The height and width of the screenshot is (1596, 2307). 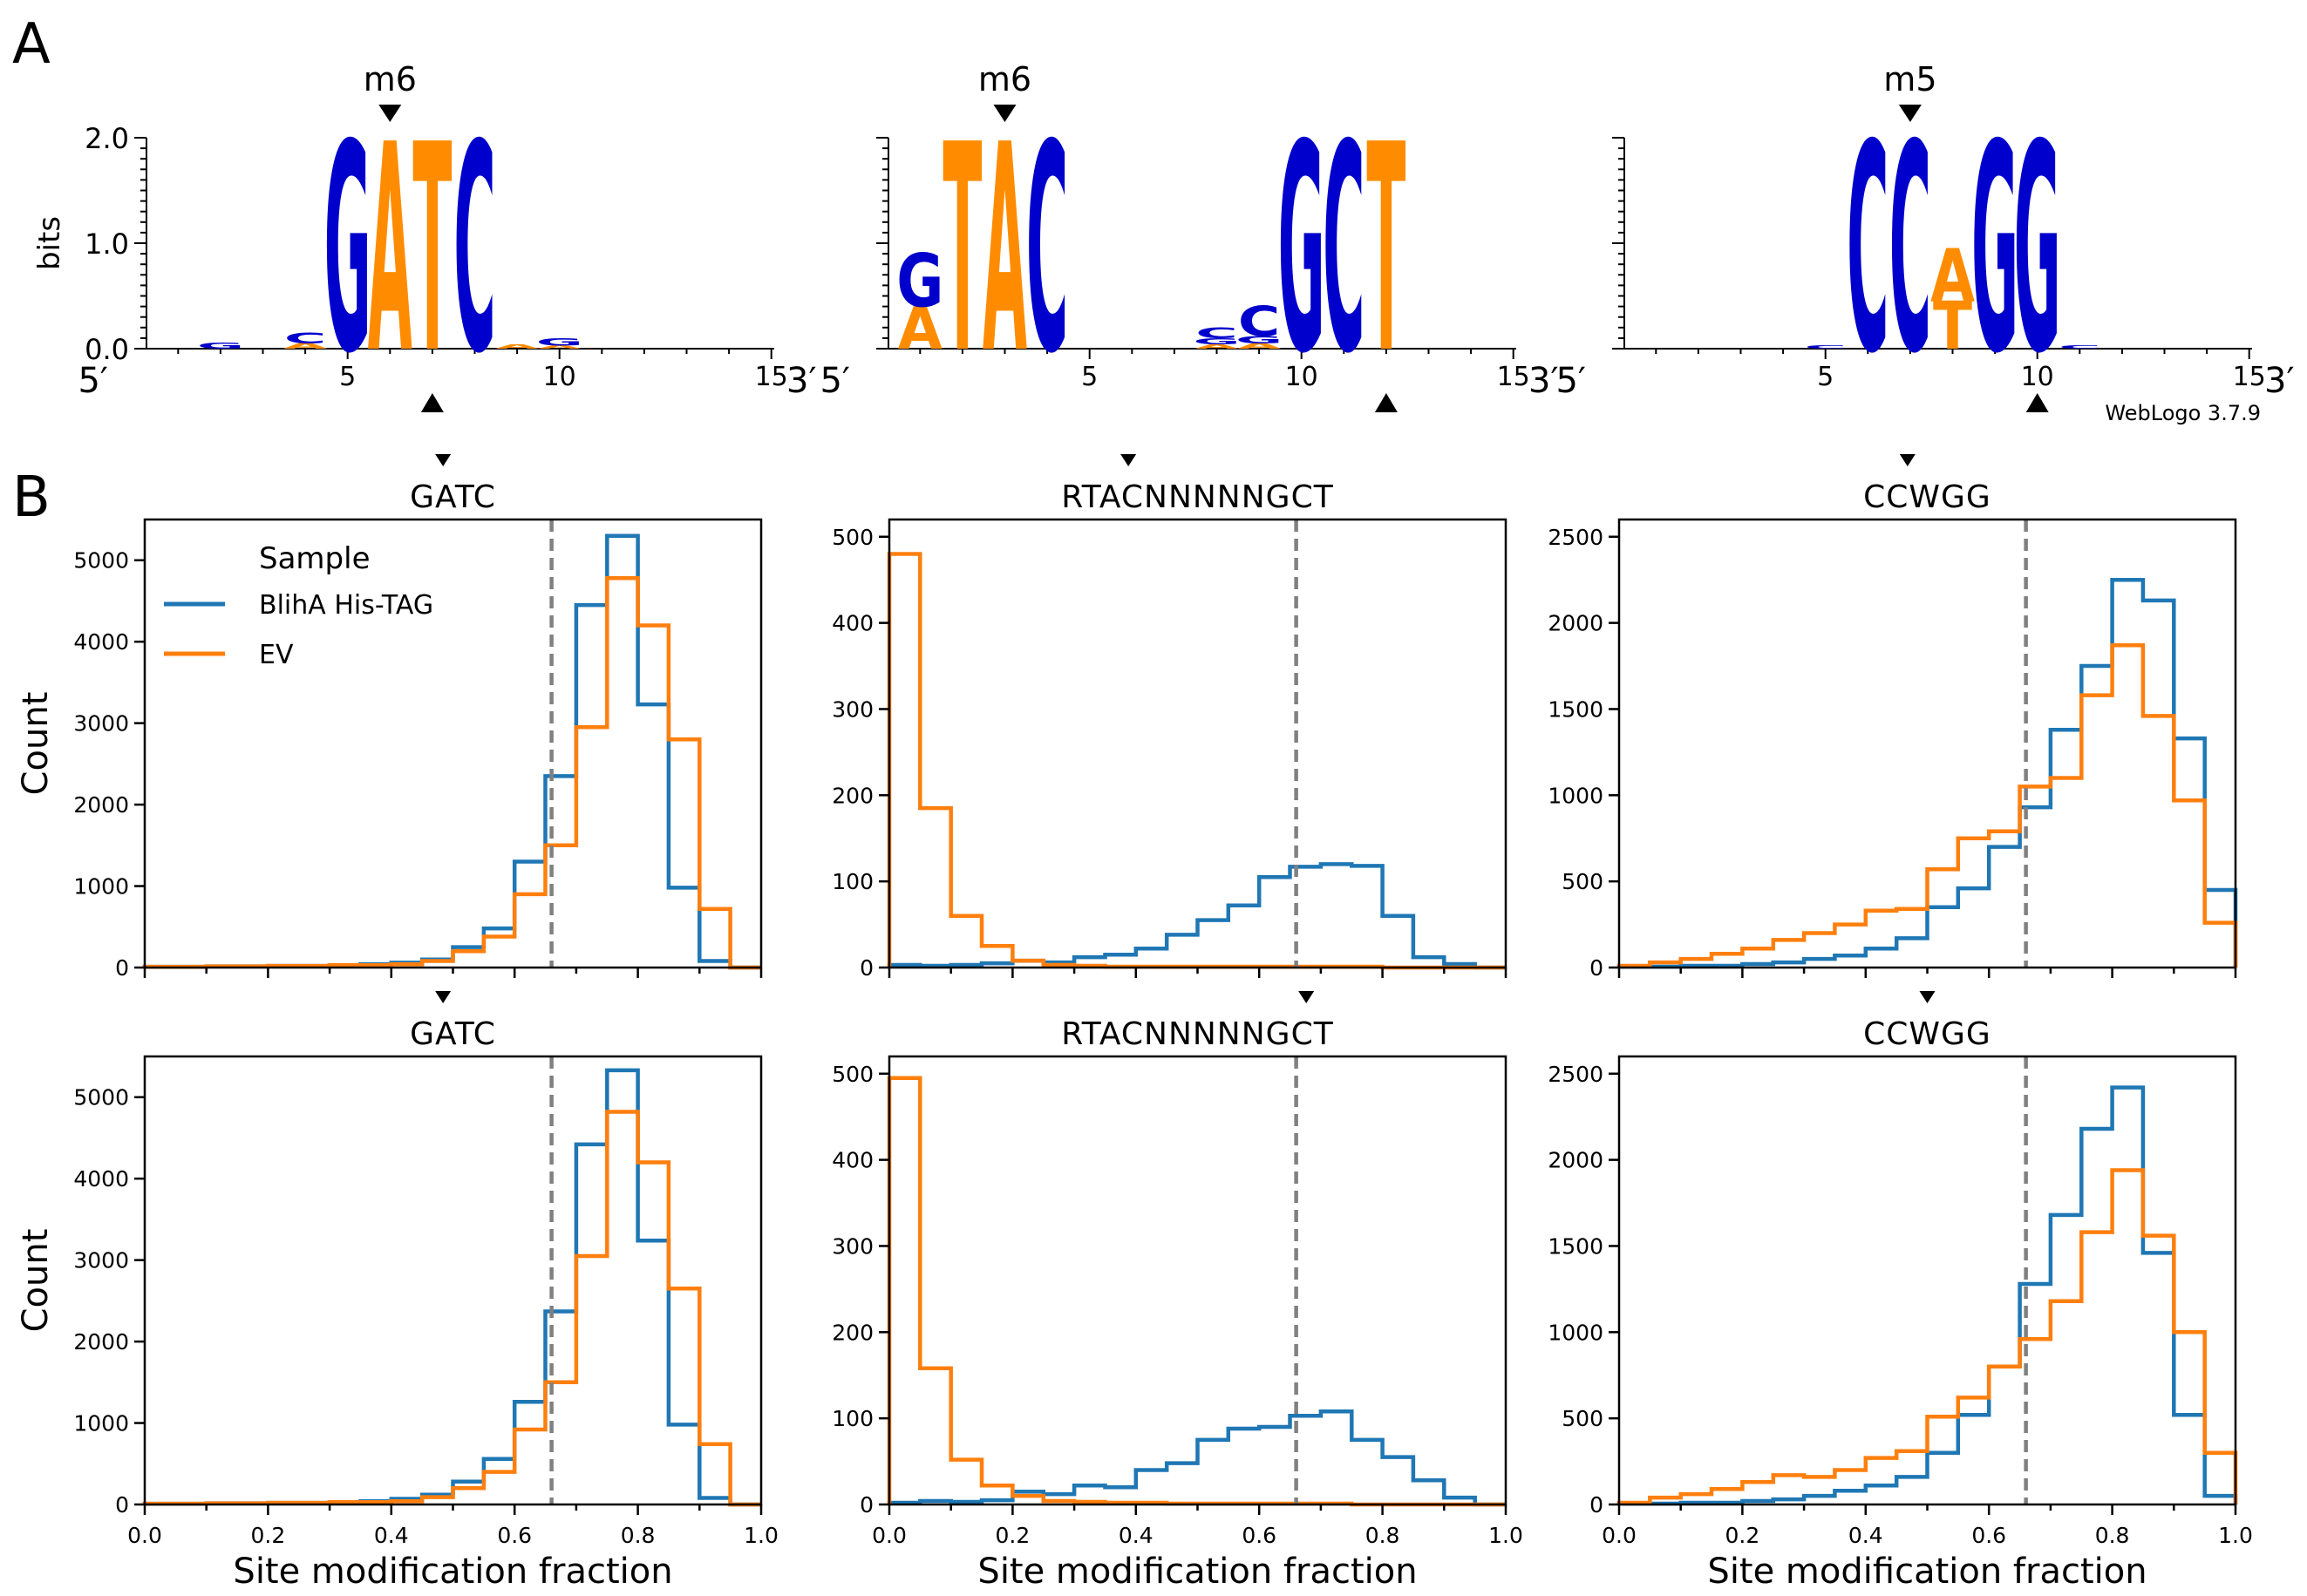 I want to click on y-tick-label: 500, so click(x=853, y=1074).